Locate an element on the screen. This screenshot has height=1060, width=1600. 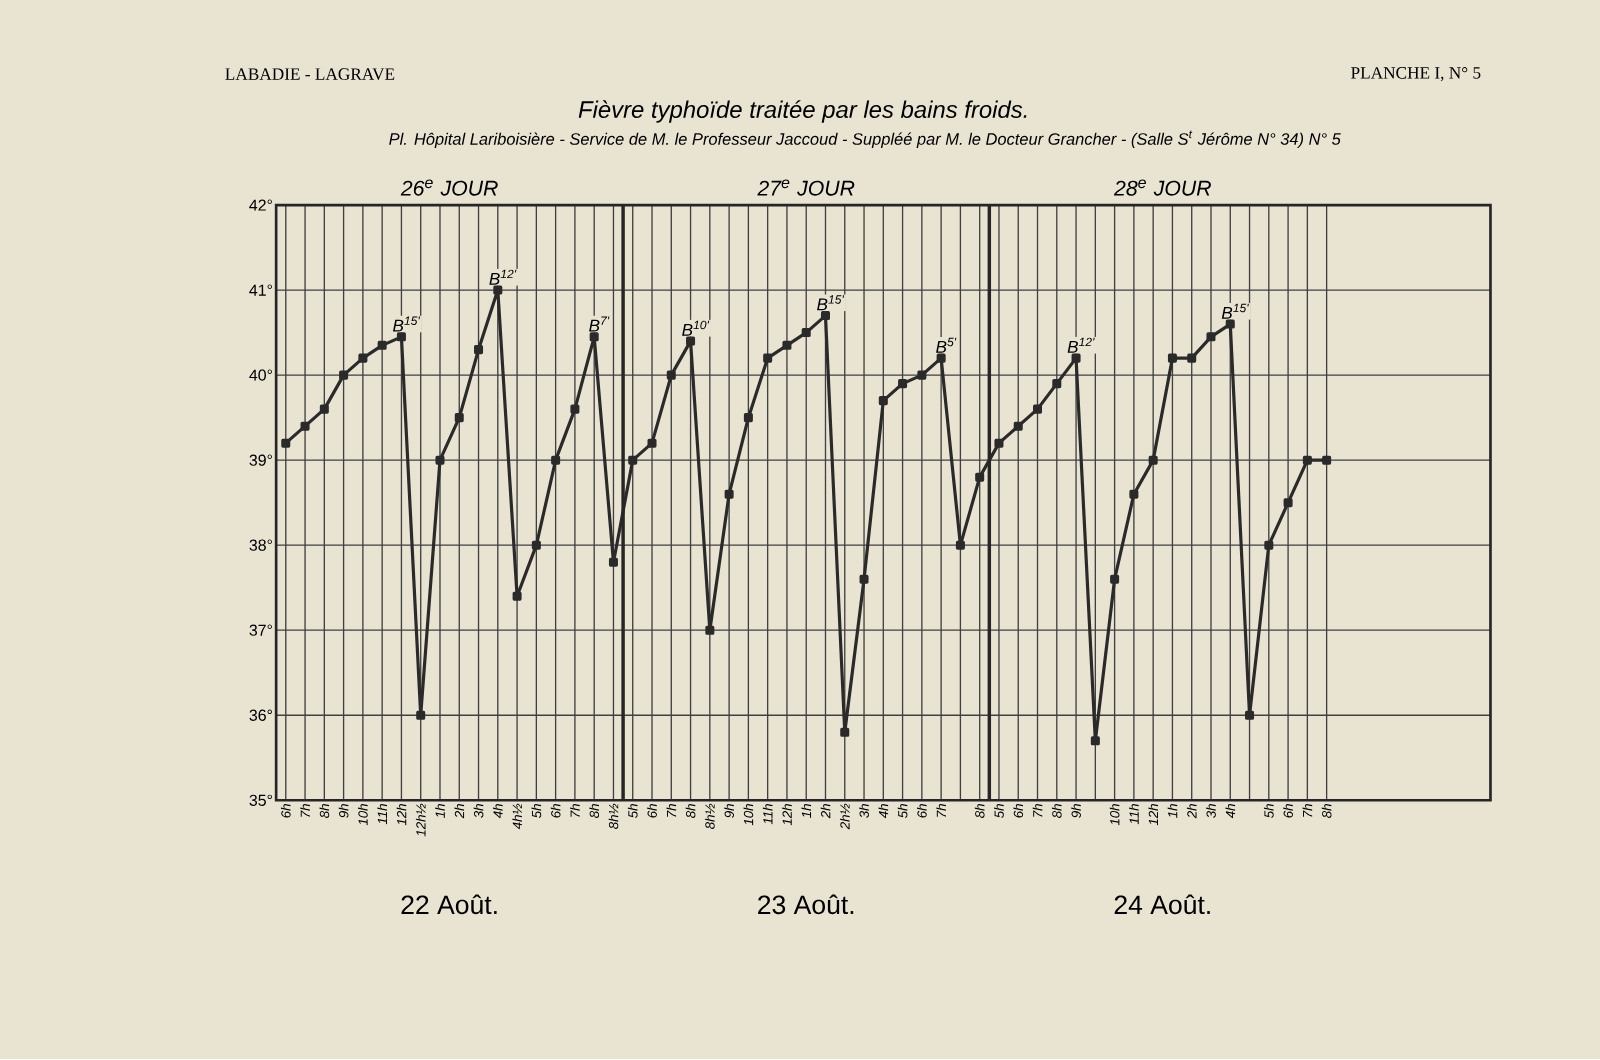
text: 28$^{e}$ JOUR is located at coordinates (1162, 188).